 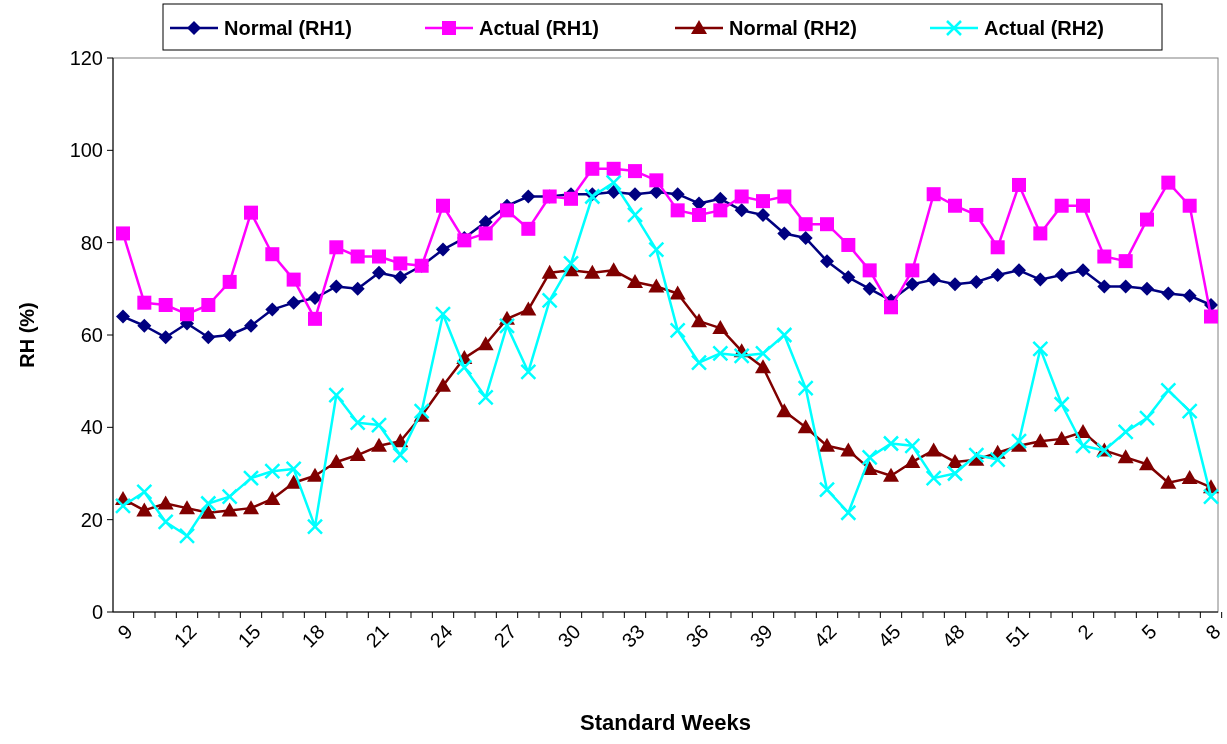 I want to click on y-tick-label: 80, so click(x=91, y=242).